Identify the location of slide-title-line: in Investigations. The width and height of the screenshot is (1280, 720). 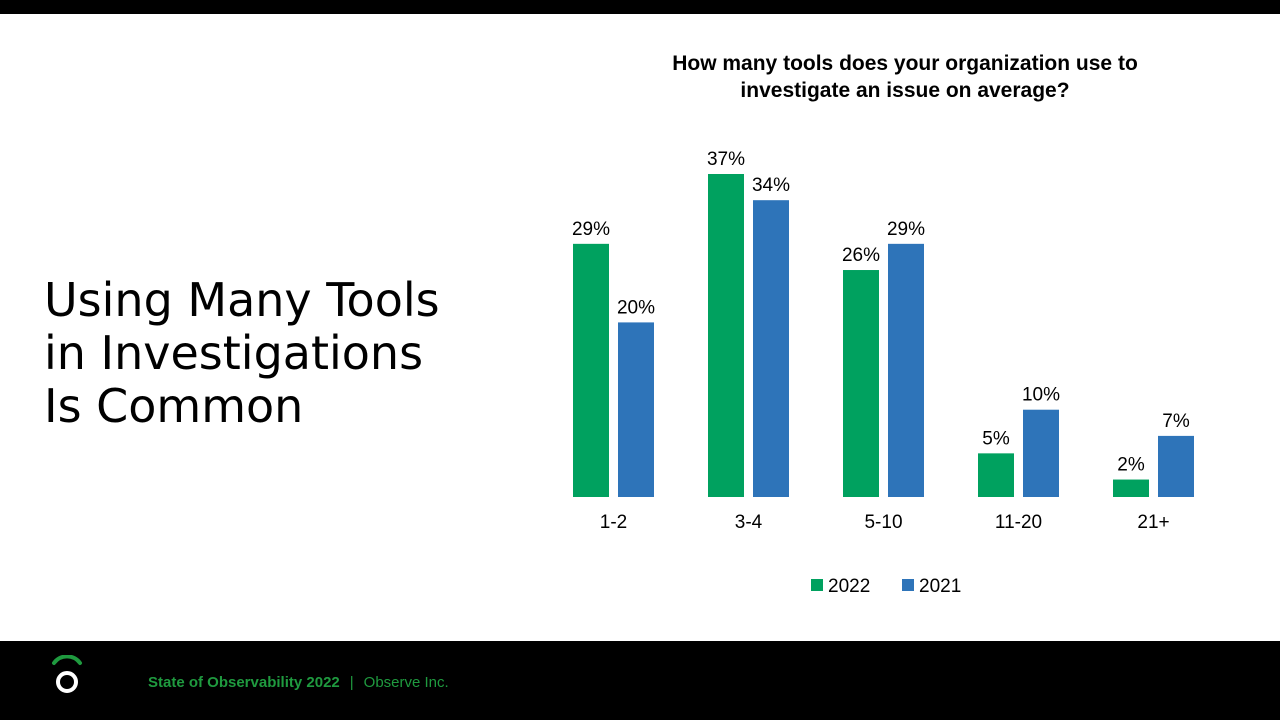
(234, 352).